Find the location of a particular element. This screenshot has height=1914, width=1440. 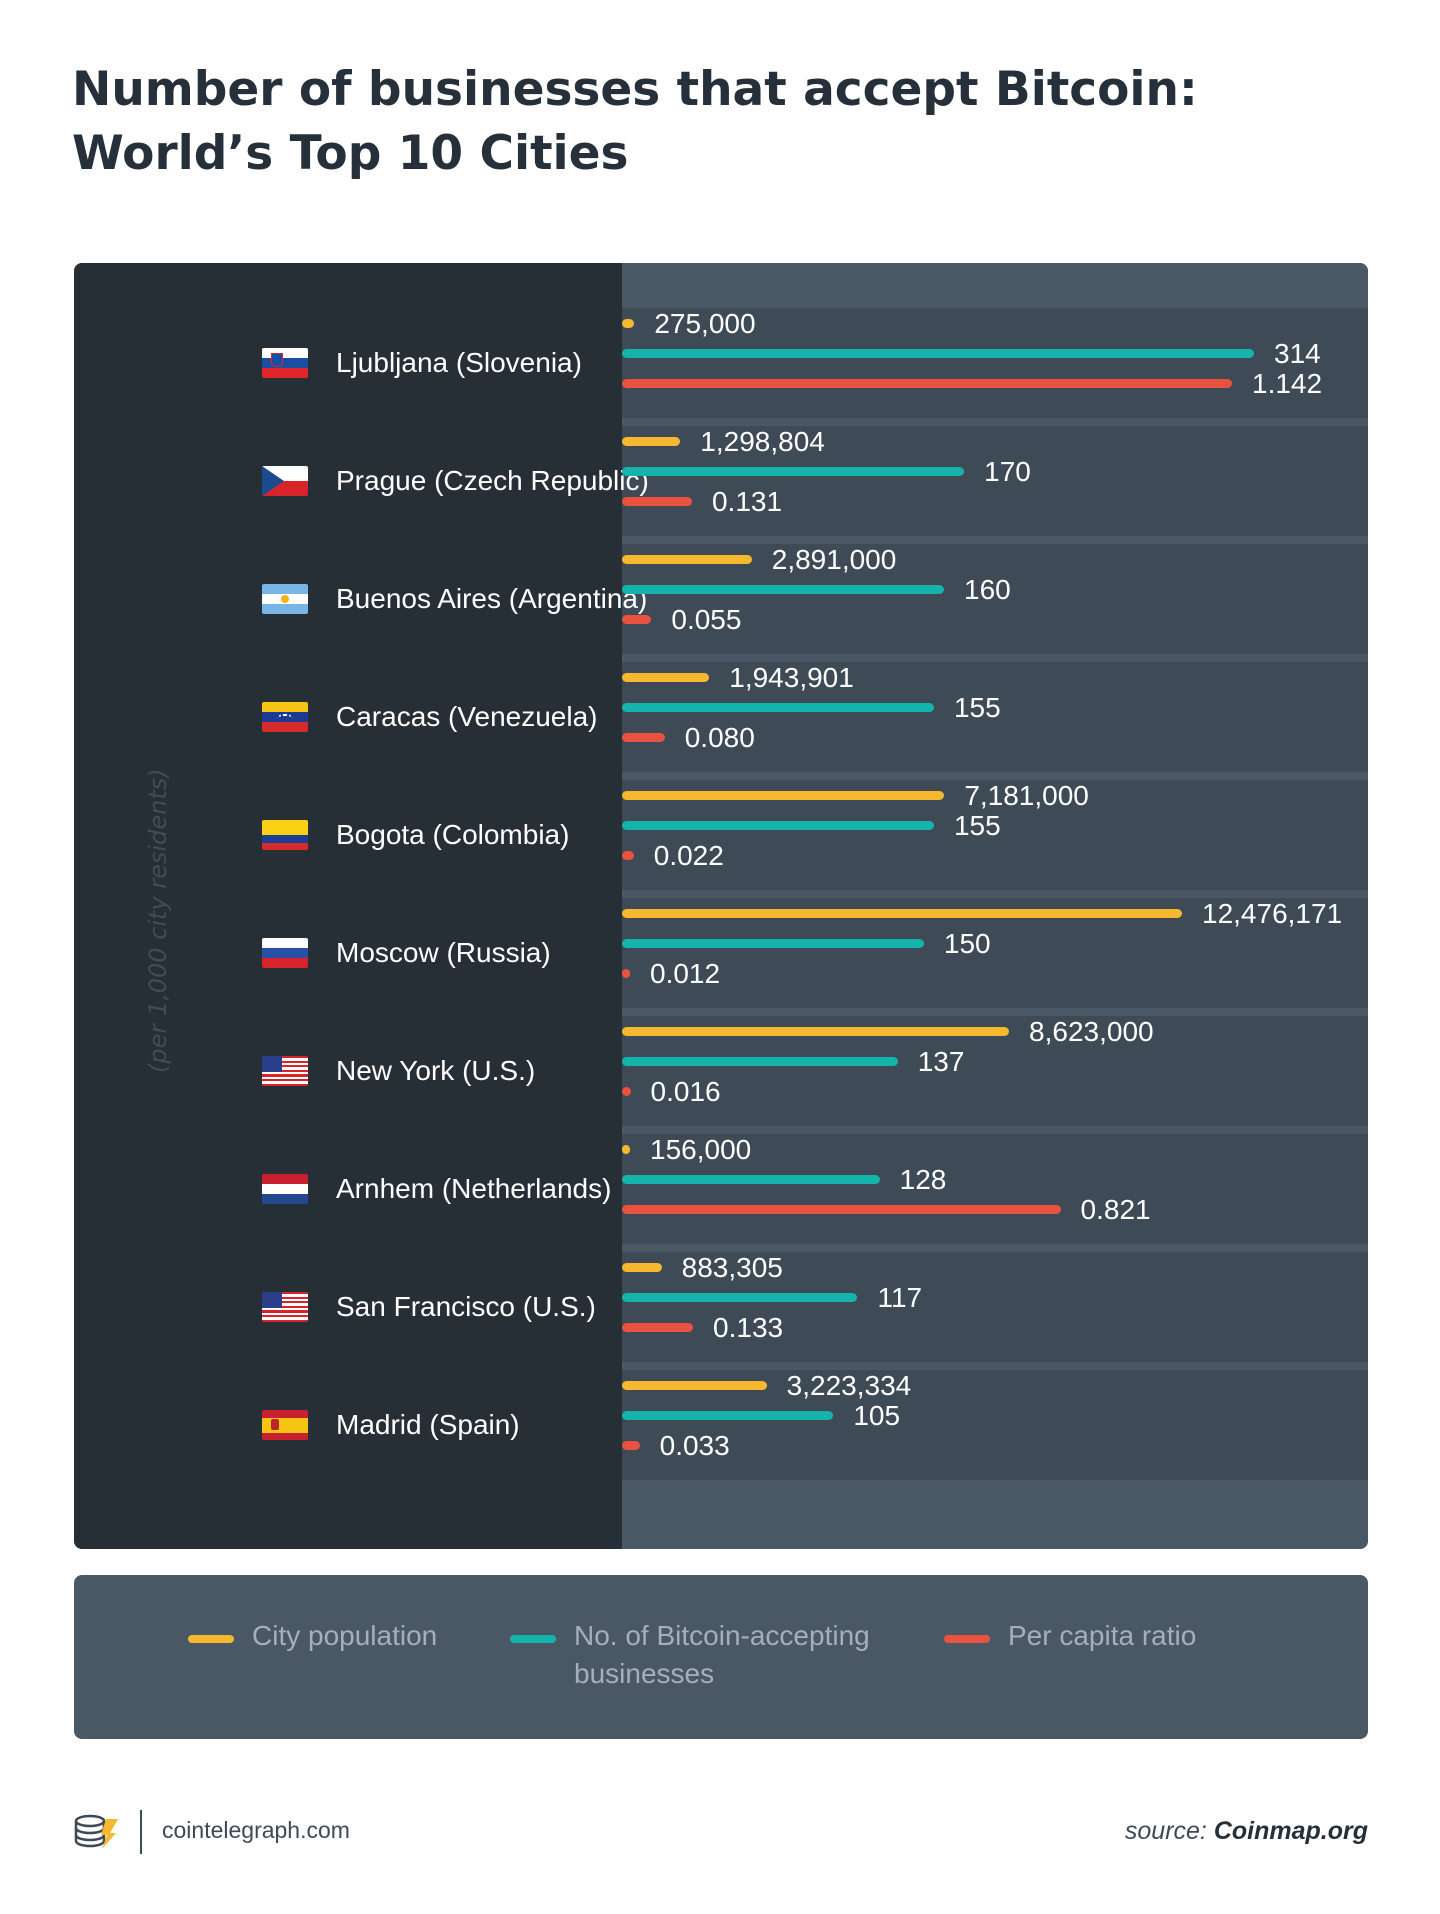

legend-item-ratio: Per capita ratio is located at coordinates (1070, 1636).